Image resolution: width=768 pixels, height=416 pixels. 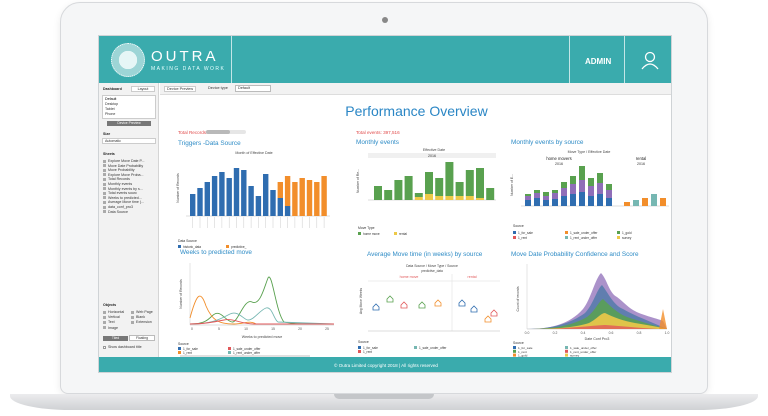 I want to click on dashboard-tab: Dashboard, so click(x=112, y=89).